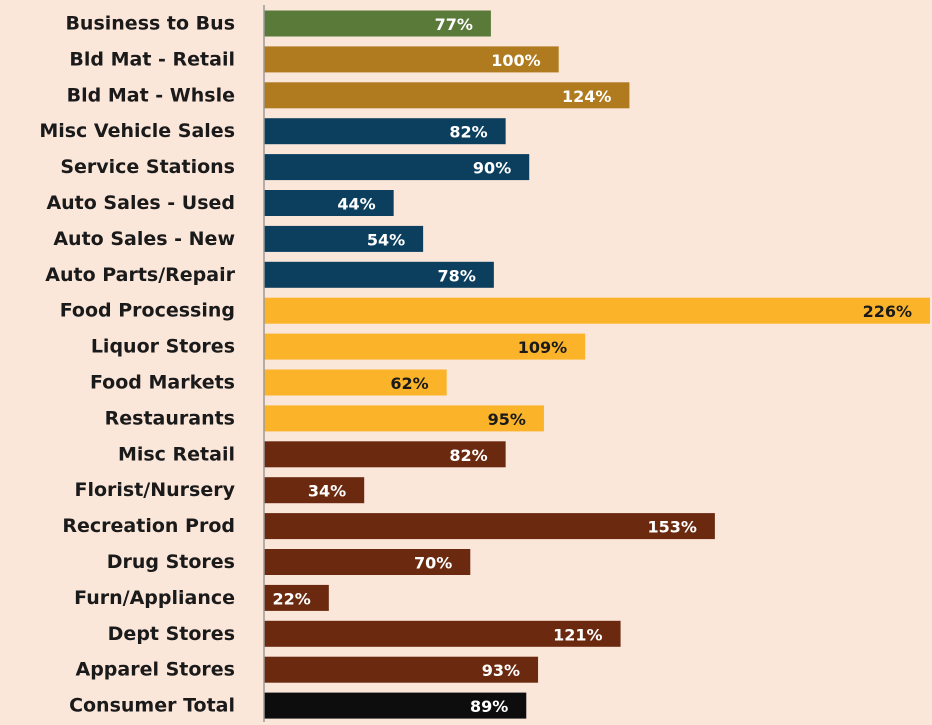 This screenshot has height=725, width=932. Describe the element at coordinates (671, 527) in the screenshot. I see `data-label: 153%` at that location.